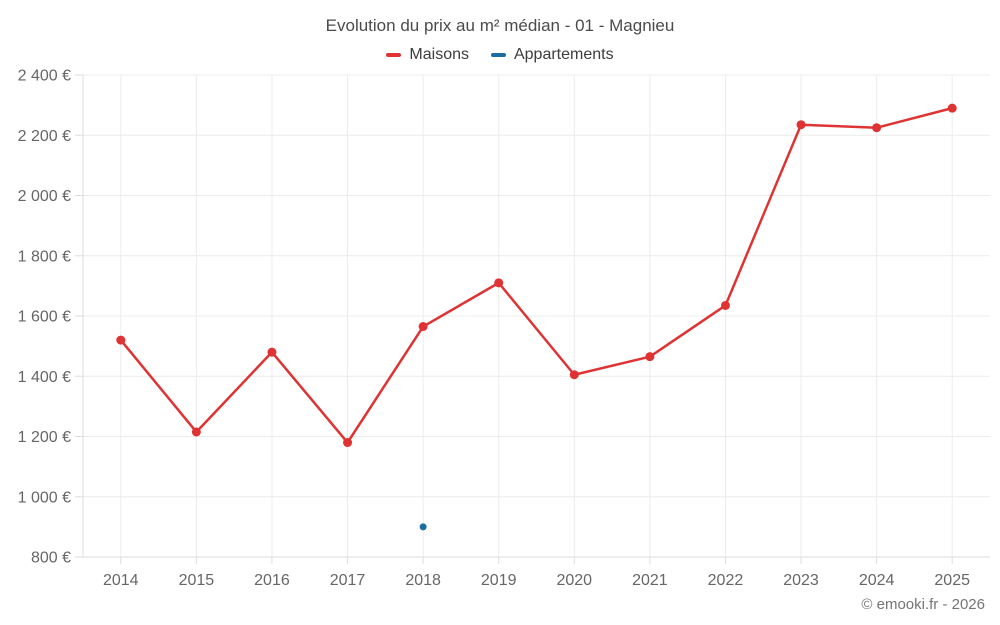 Image resolution: width=1000 pixels, height=625 pixels. I want to click on x-tick-label: 2016, so click(272, 580).